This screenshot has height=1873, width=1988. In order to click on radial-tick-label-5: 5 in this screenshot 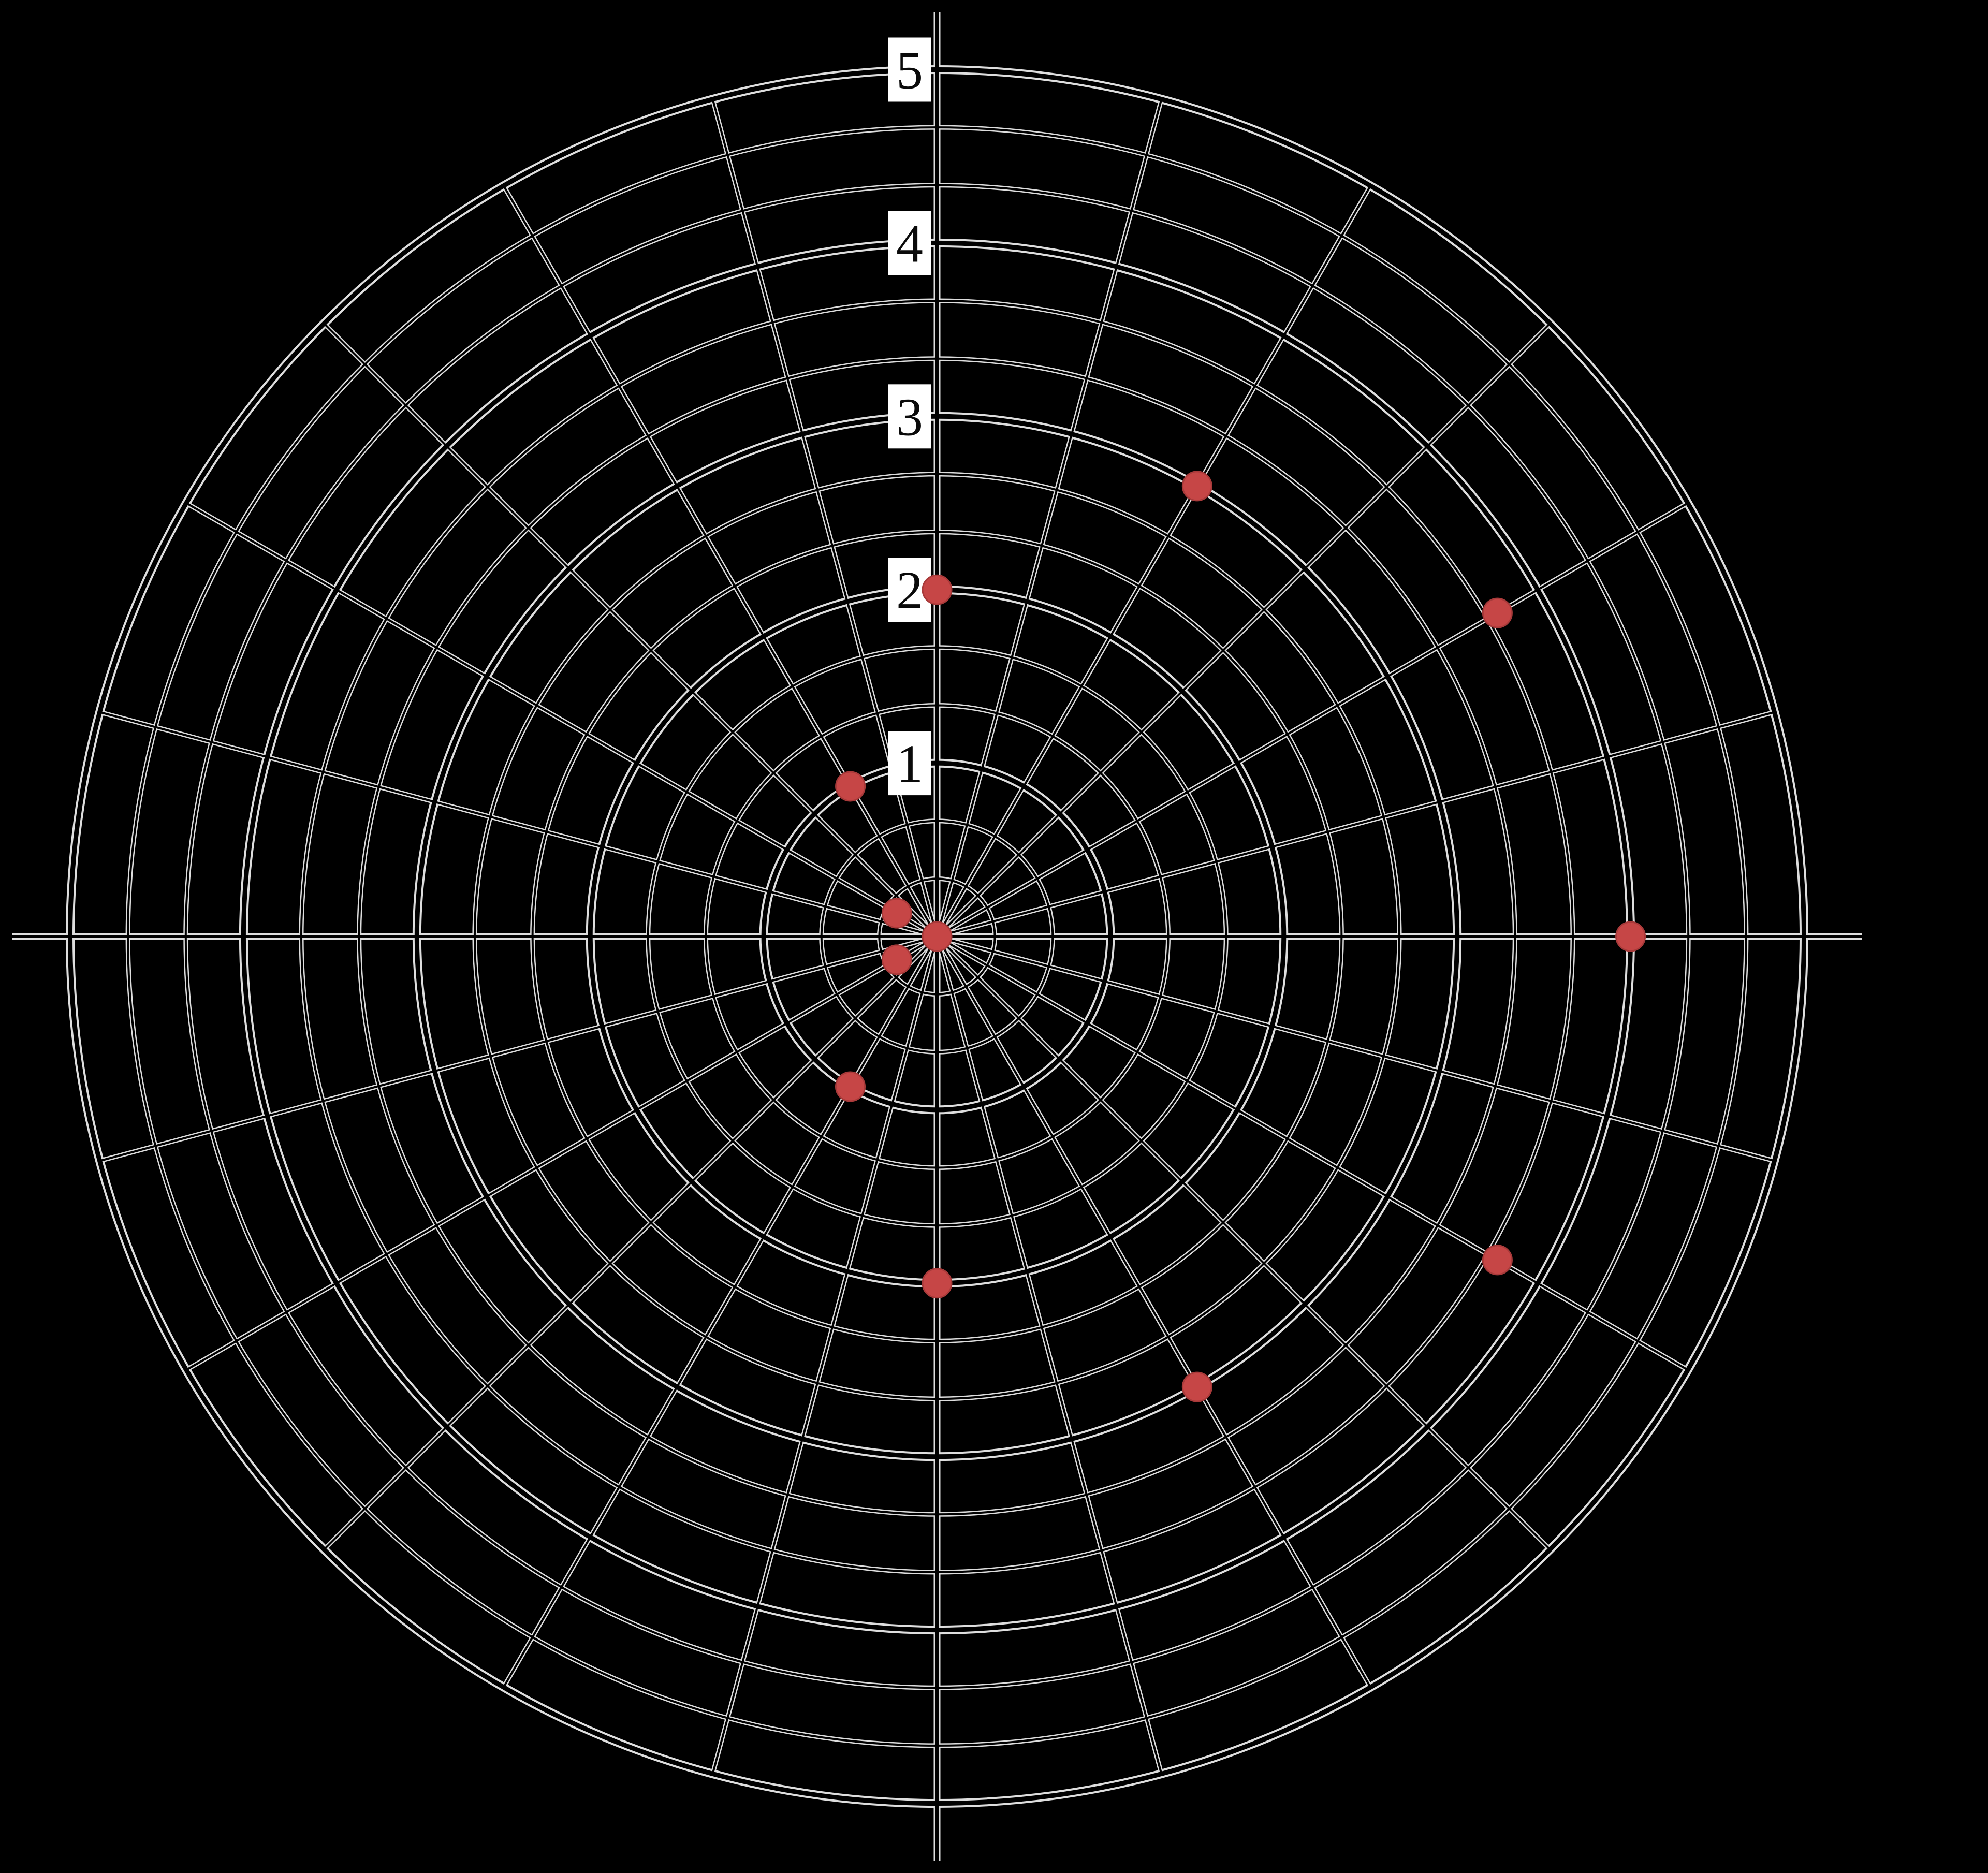, I will do `click(909, 71)`.